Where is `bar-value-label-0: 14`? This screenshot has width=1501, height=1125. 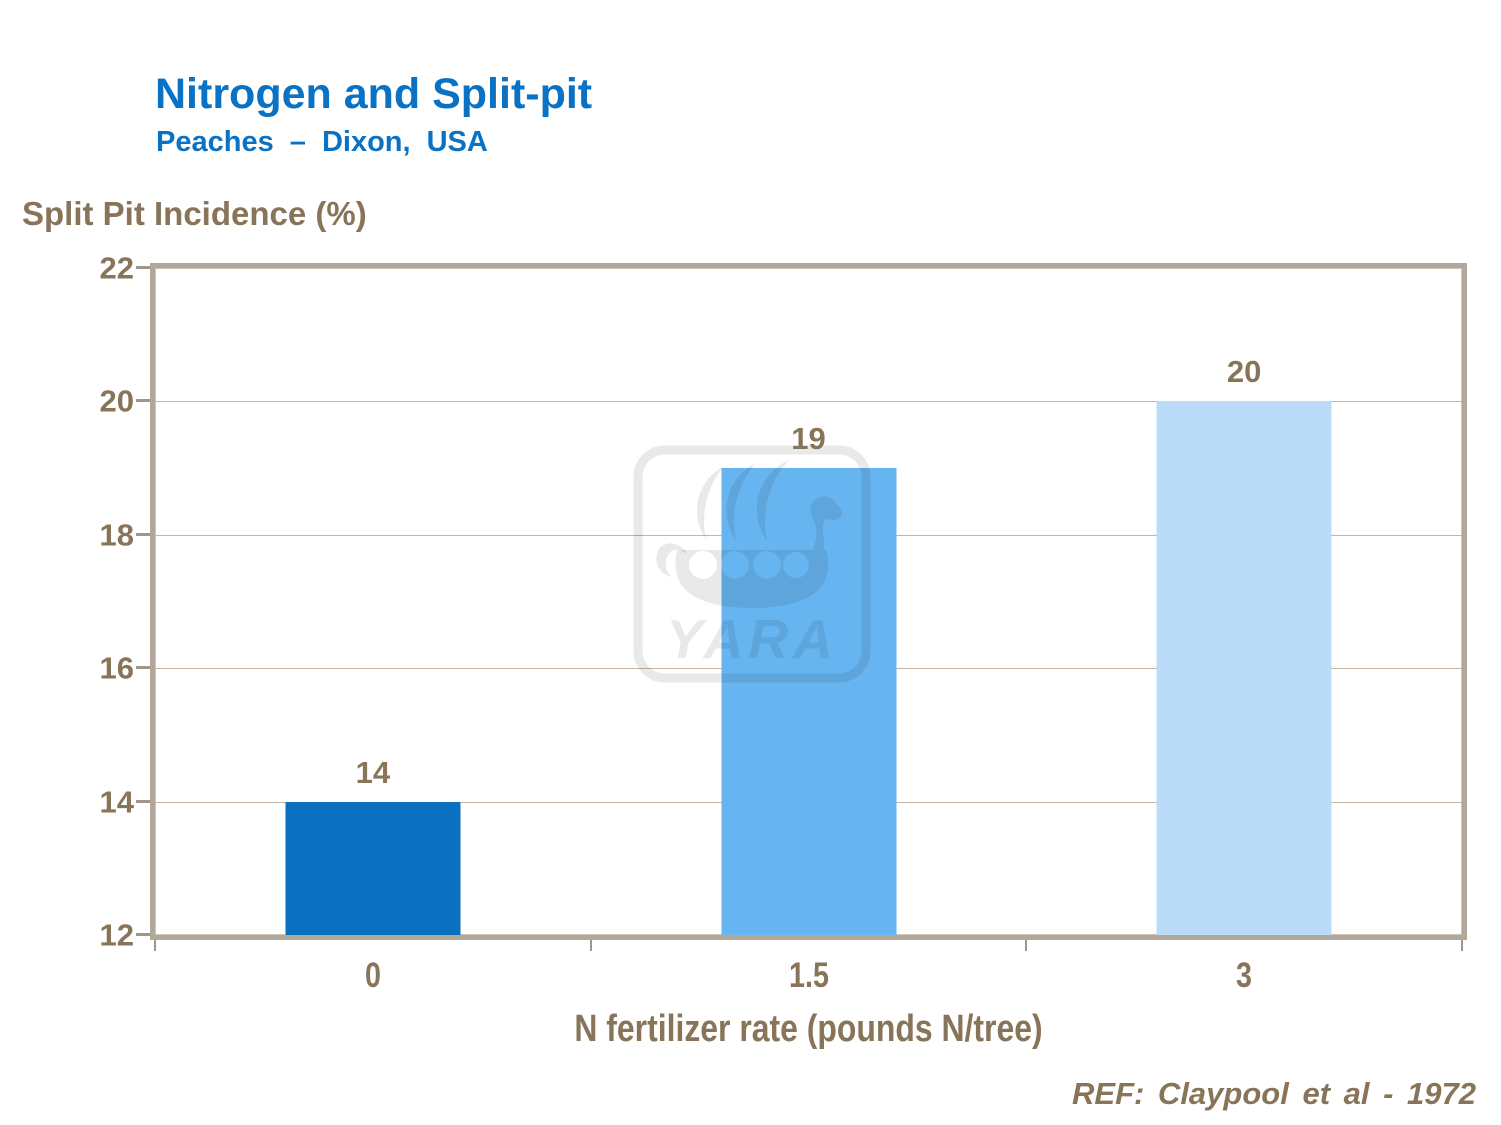 bar-value-label-0: 14 is located at coordinates (373, 772).